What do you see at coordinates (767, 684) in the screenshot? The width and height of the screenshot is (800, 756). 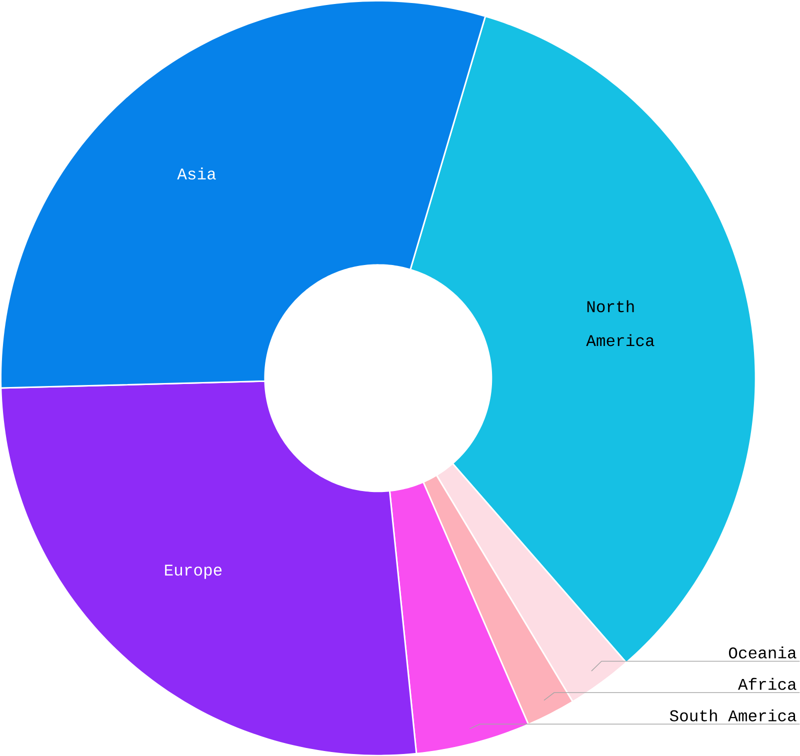 I see `slice-label: Africa` at bounding box center [767, 684].